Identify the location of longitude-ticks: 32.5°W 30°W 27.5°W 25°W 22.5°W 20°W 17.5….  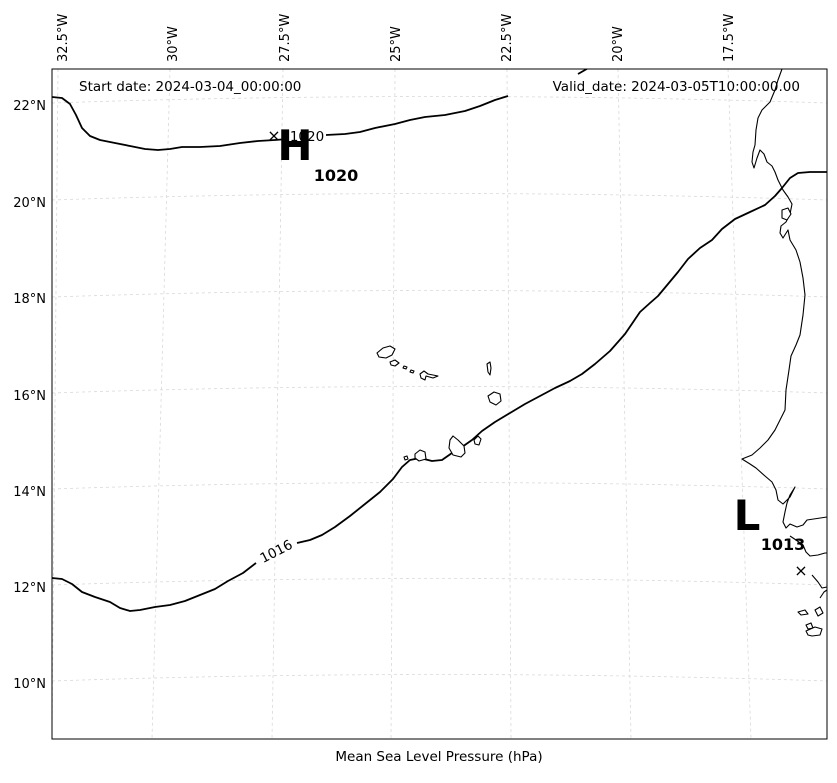
(396, 38).